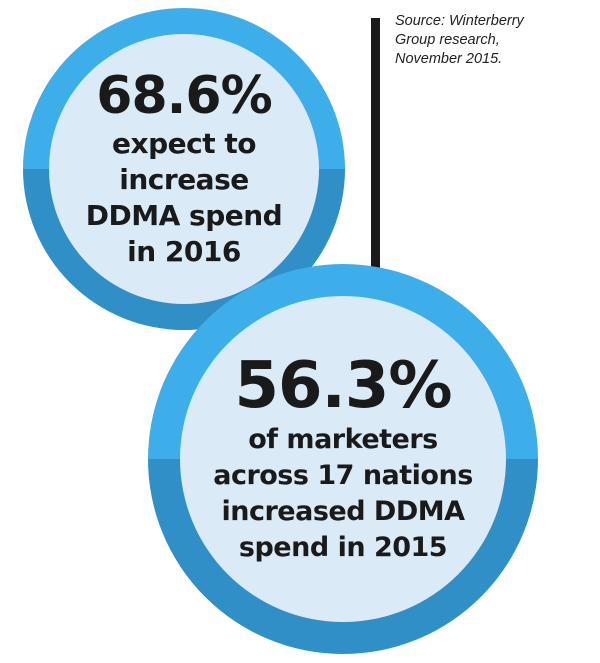  Describe the element at coordinates (343, 475) in the screenshot. I see `stat-caption-line: across 17 nations` at that location.